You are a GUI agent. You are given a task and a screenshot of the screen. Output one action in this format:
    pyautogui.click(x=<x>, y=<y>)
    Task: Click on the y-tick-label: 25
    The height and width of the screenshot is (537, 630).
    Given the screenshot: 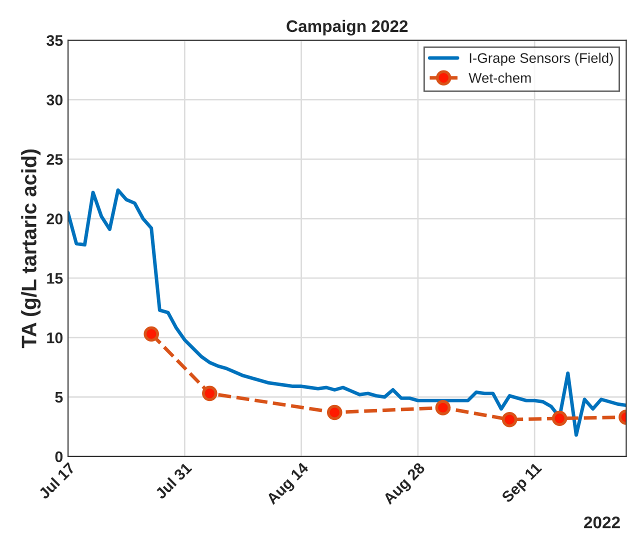 What is the action you would take?
    pyautogui.click(x=54, y=159)
    